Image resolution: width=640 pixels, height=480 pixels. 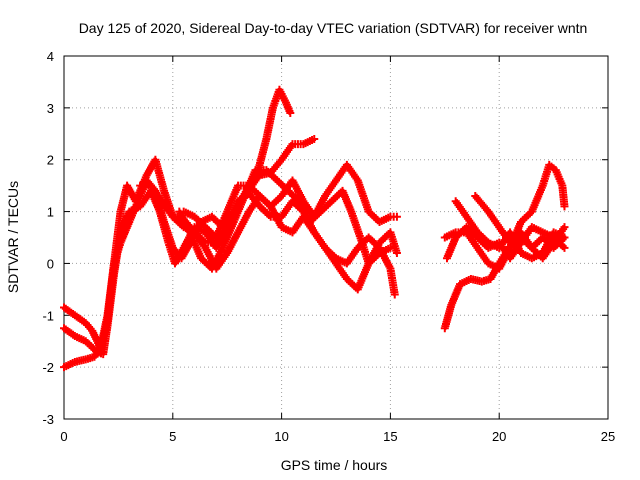 What do you see at coordinates (334, 465) in the screenshot?
I see `x-axis-label: GPS time / hours` at bounding box center [334, 465].